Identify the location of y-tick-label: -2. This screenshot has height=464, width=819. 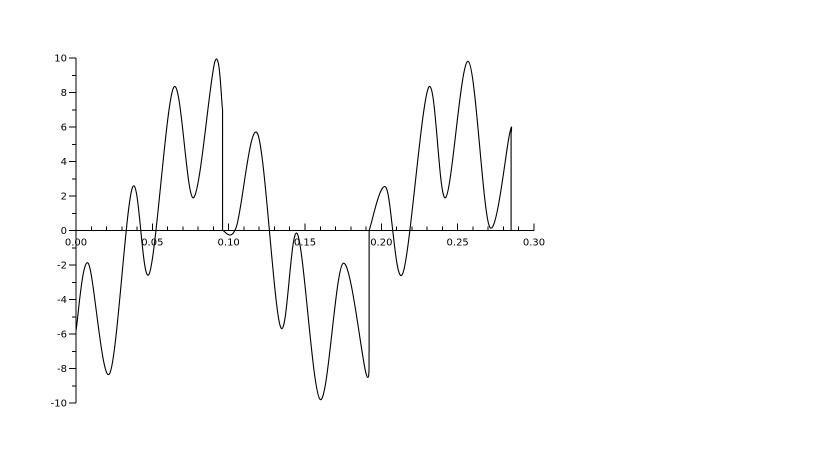
(62, 266).